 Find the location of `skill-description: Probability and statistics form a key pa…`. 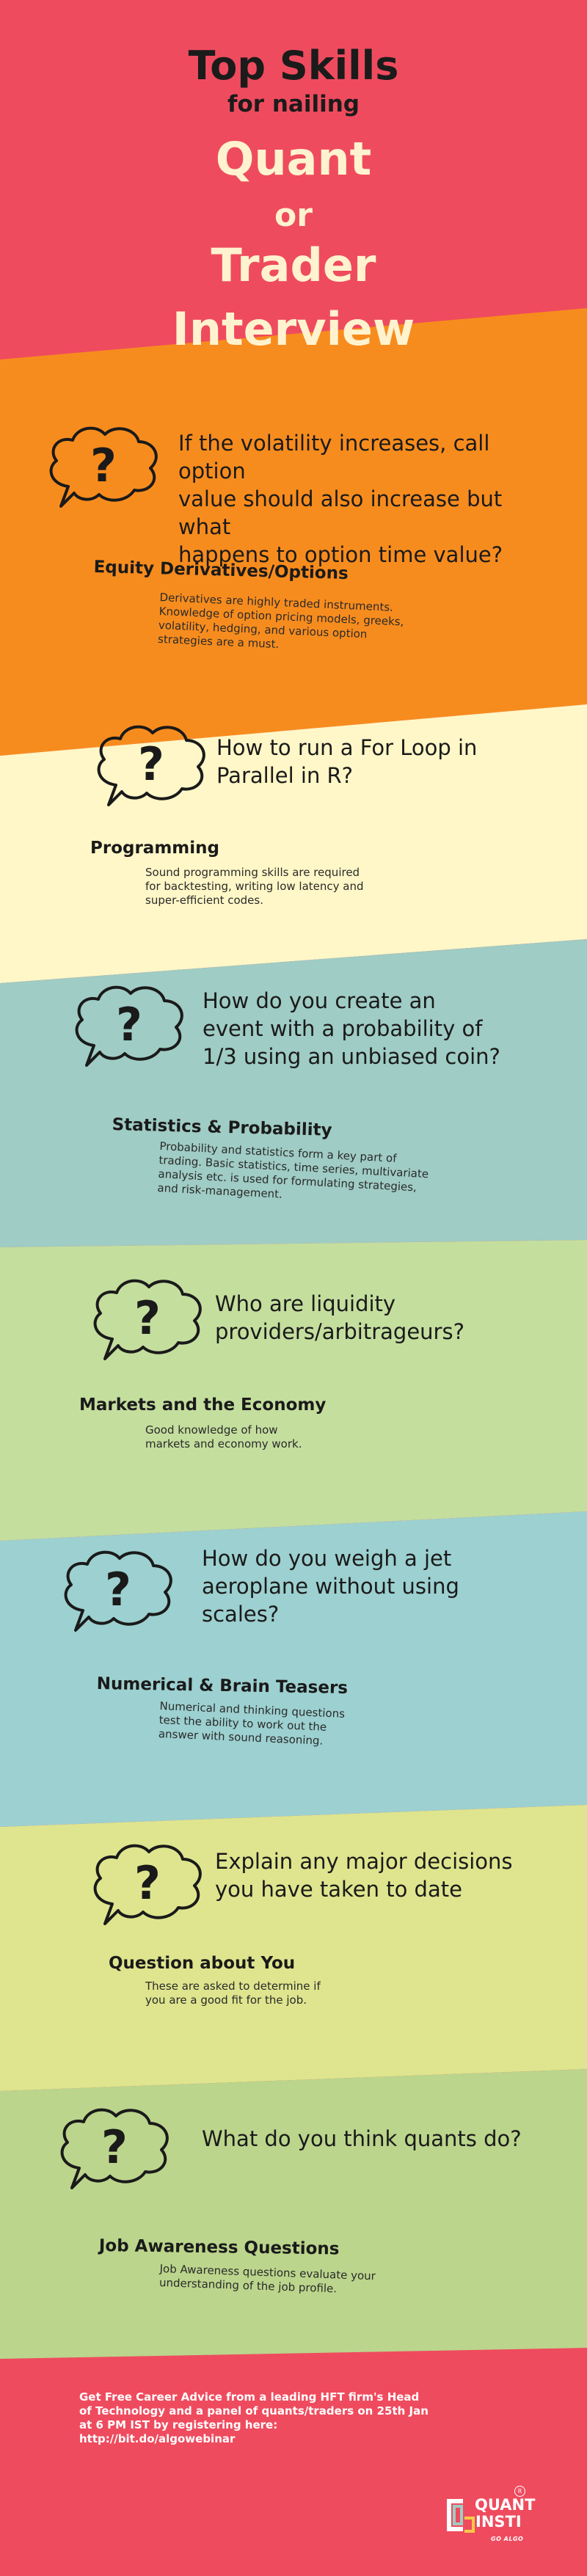

skill-description: Probability and statistics form a key pa… is located at coordinates (293, 1174).